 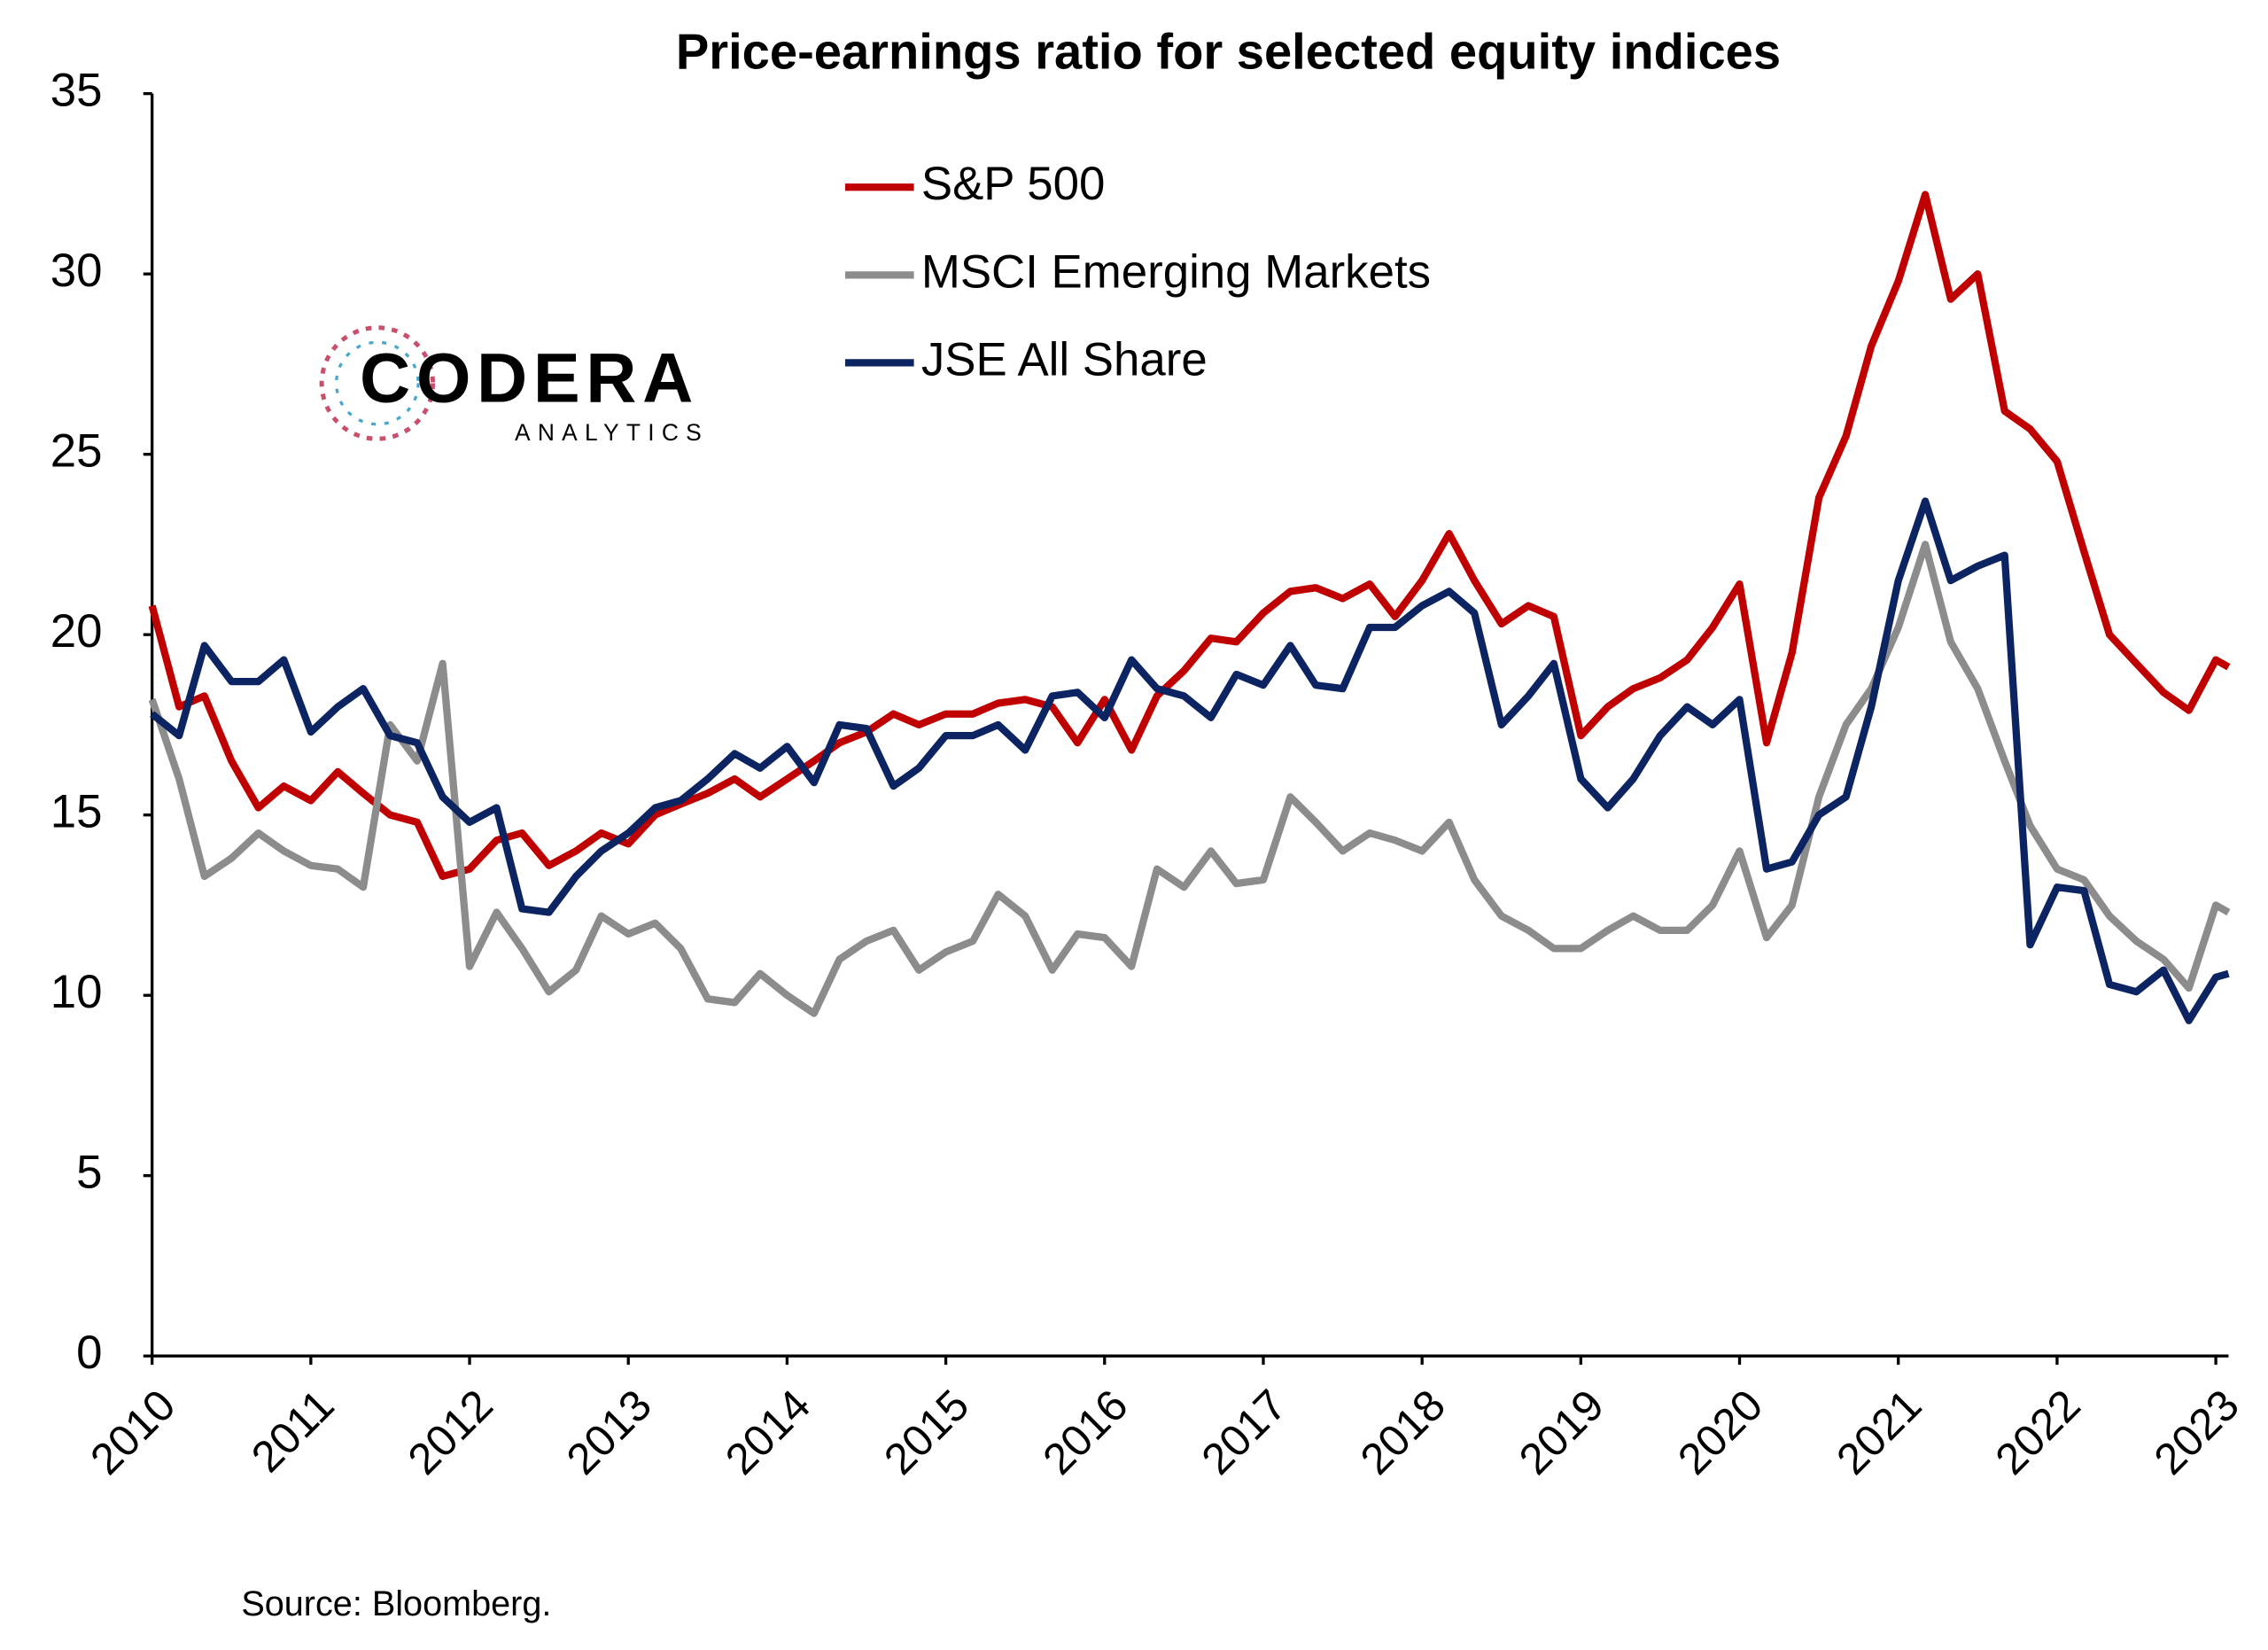 I want to click on y-tick-label: 20, so click(x=76, y=631).